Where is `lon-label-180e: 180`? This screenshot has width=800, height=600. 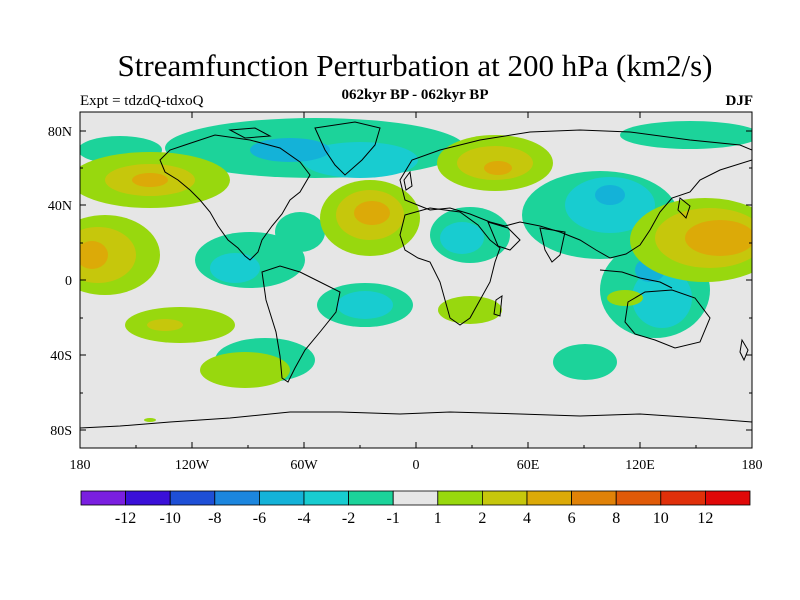
lon-label-180e: 180 is located at coordinates (752, 465).